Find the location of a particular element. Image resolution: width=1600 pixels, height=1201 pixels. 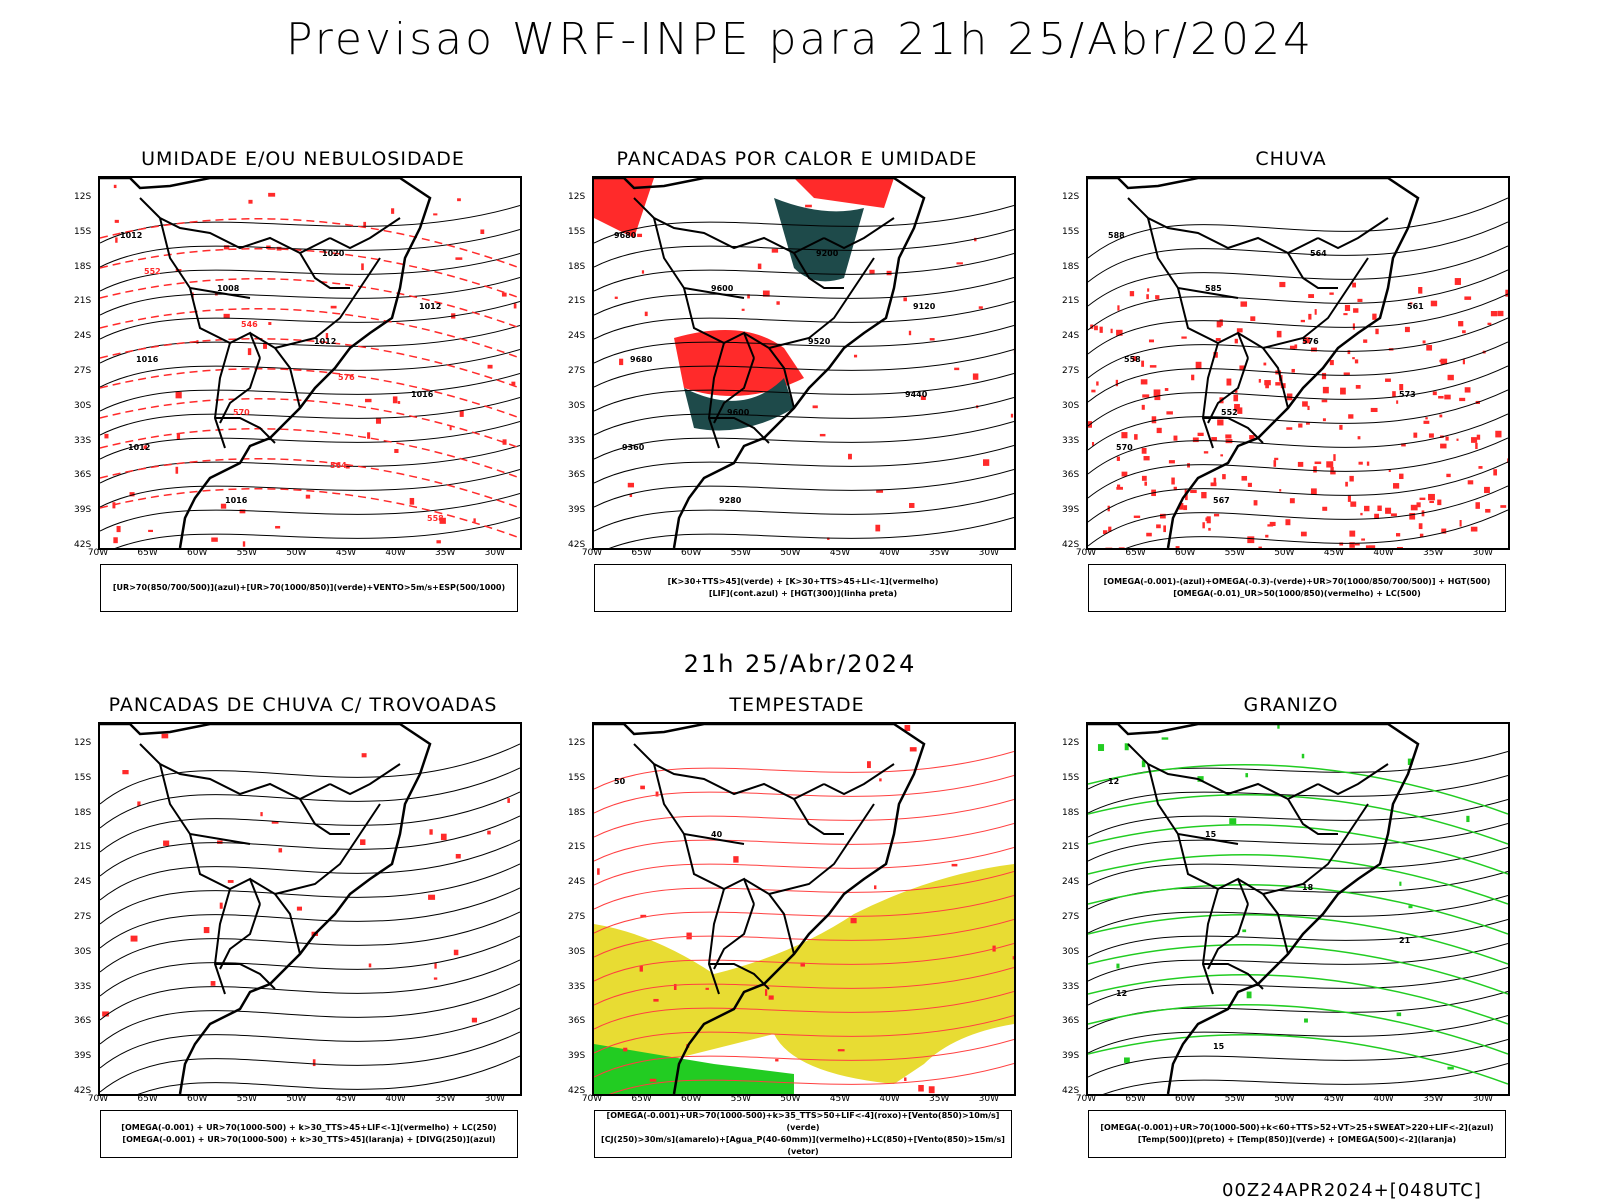

lat-tick-label: 36S is located at coordinates (1070, 1021).